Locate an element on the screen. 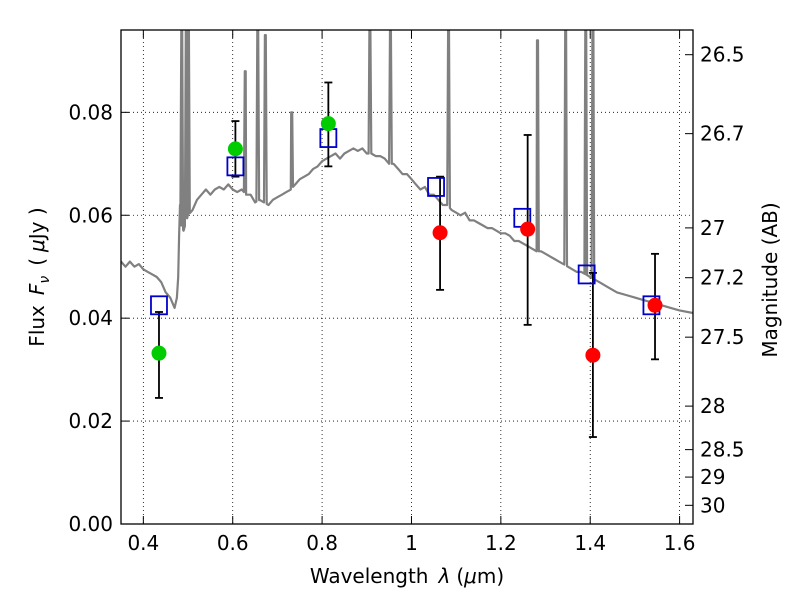 The width and height of the screenshot is (800, 600). x-tick-label: 0.6 is located at coordinates (233, 543).